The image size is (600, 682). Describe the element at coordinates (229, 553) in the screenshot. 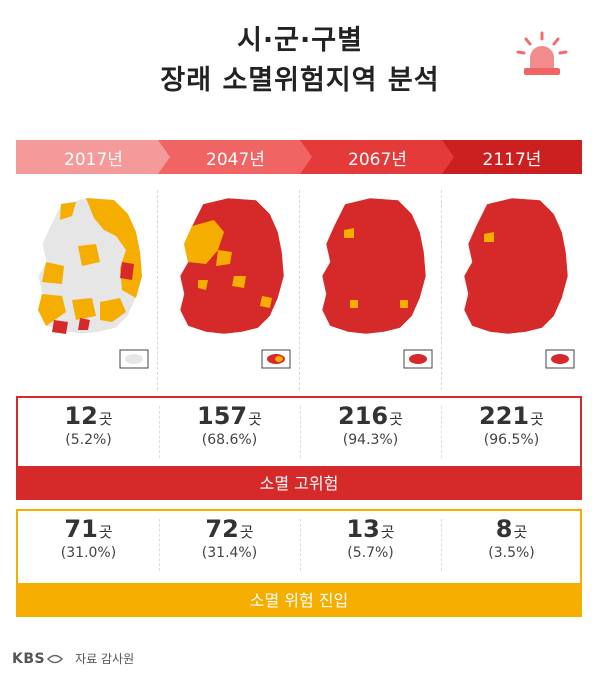

I see `percent: (31.4%)` at that location.